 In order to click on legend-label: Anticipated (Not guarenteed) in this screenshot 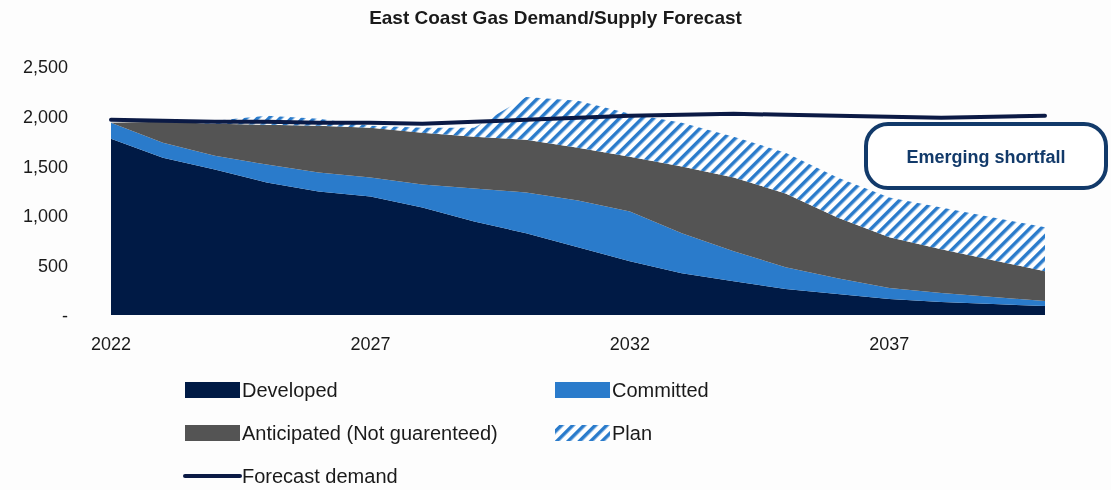, I will do `click(370, 433)`.